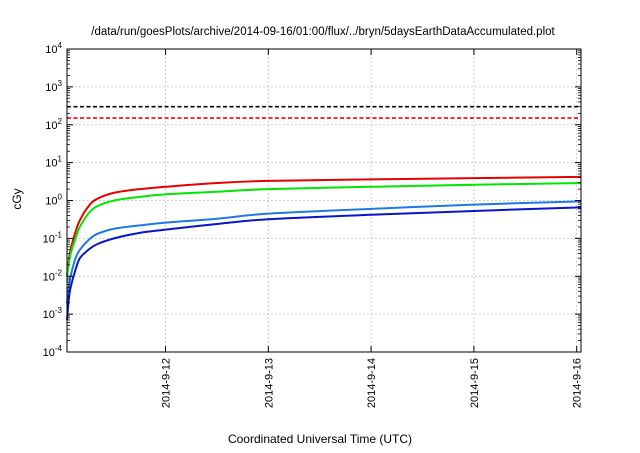  What do you see at coordinates (53, 162) in the screenshot?
I see `y-tick-label: 10¹` at bounding box center [53, 162].